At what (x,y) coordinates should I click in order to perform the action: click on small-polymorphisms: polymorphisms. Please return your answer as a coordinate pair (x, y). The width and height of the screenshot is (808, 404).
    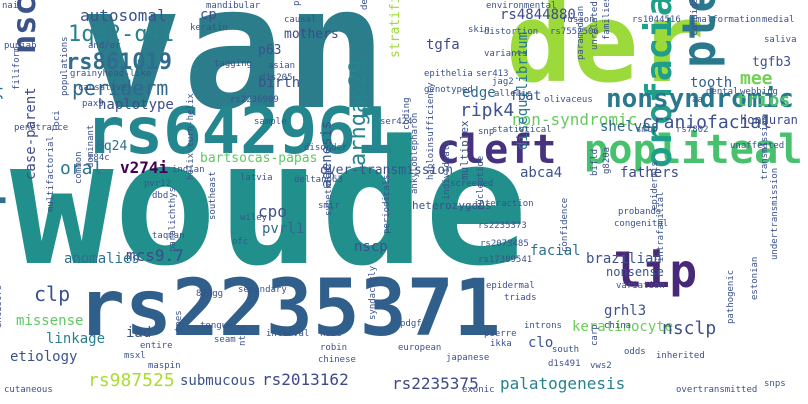
    Looking at the image, I should click on (297, 3).